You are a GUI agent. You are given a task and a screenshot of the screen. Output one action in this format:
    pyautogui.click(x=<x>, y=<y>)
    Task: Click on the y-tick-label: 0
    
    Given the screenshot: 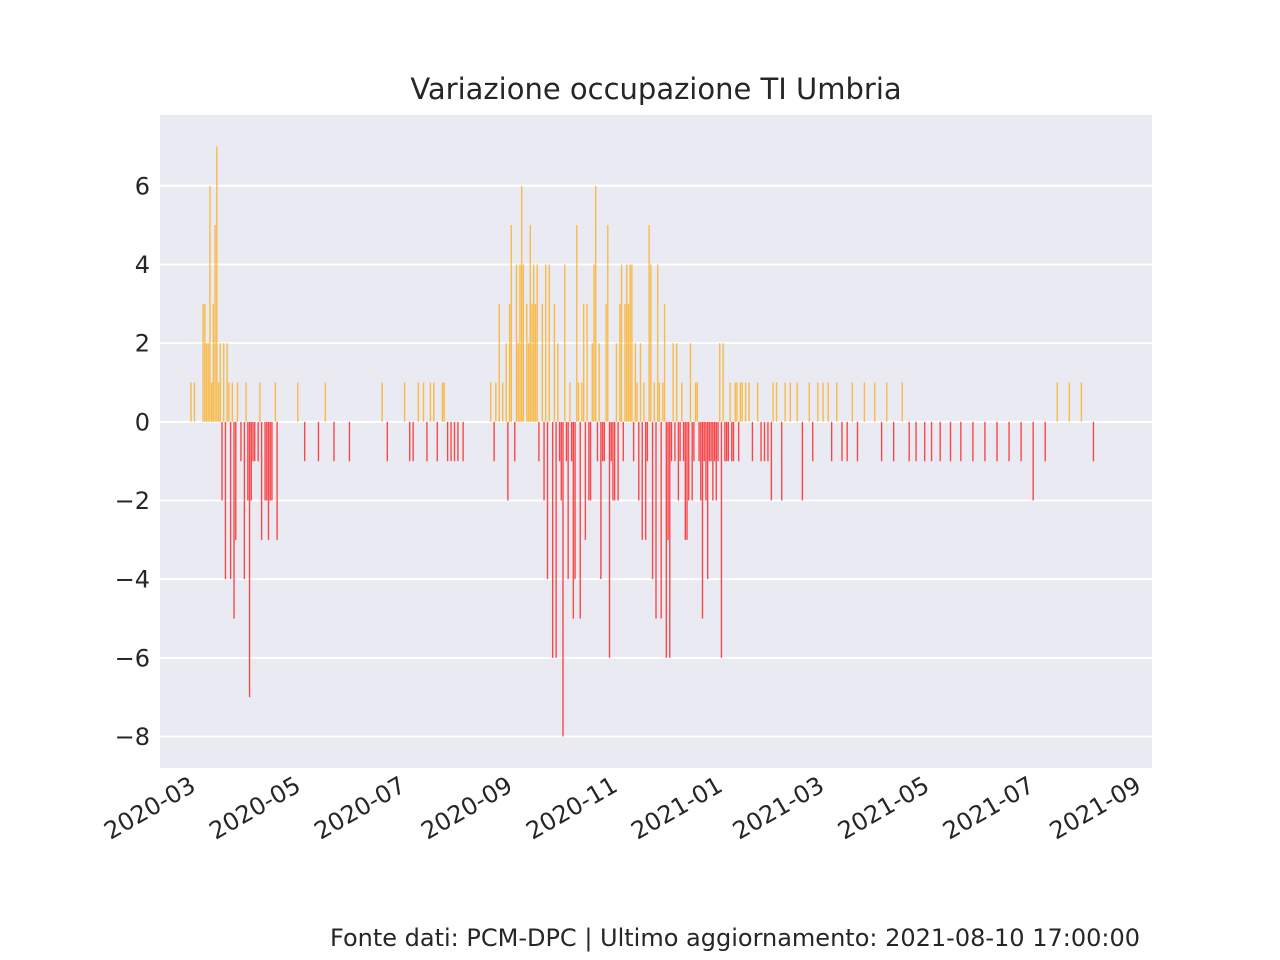 What is the action you would take?
    pyautogui.click(x=142, y=422)
    